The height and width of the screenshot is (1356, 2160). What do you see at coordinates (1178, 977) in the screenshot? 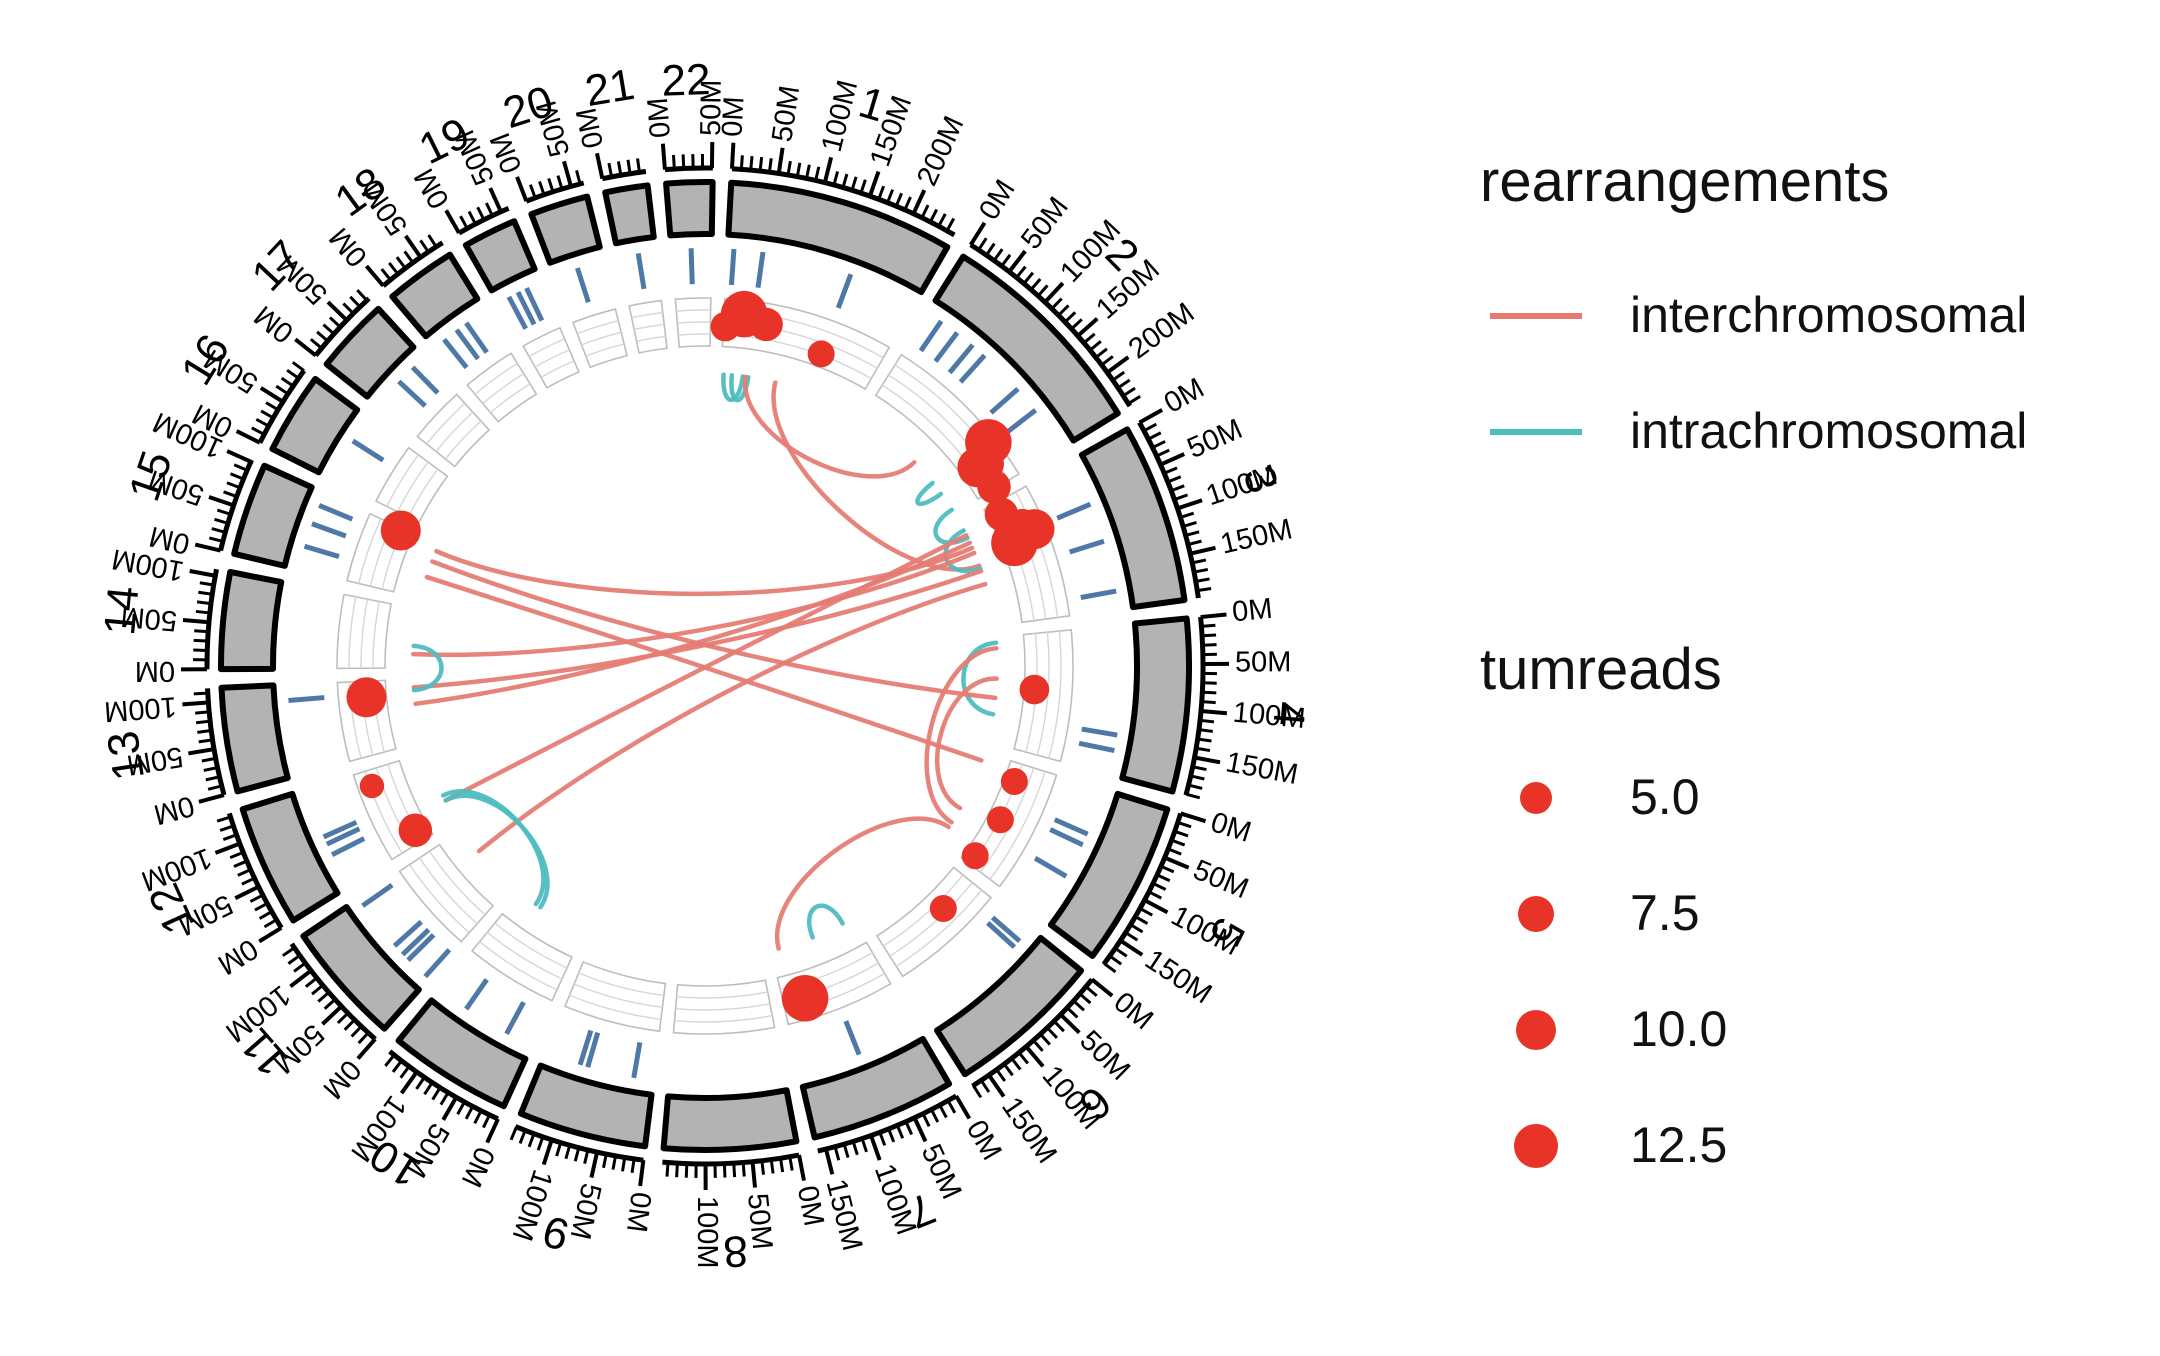
I see `tick-label-chr5-3: 150M` at bounding box center [1178, 977].